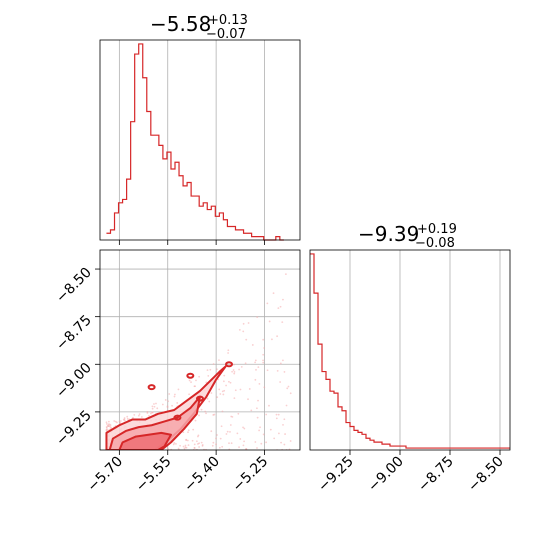  I want to click on title-param-1-minus: −0.07, so click(226, 34).